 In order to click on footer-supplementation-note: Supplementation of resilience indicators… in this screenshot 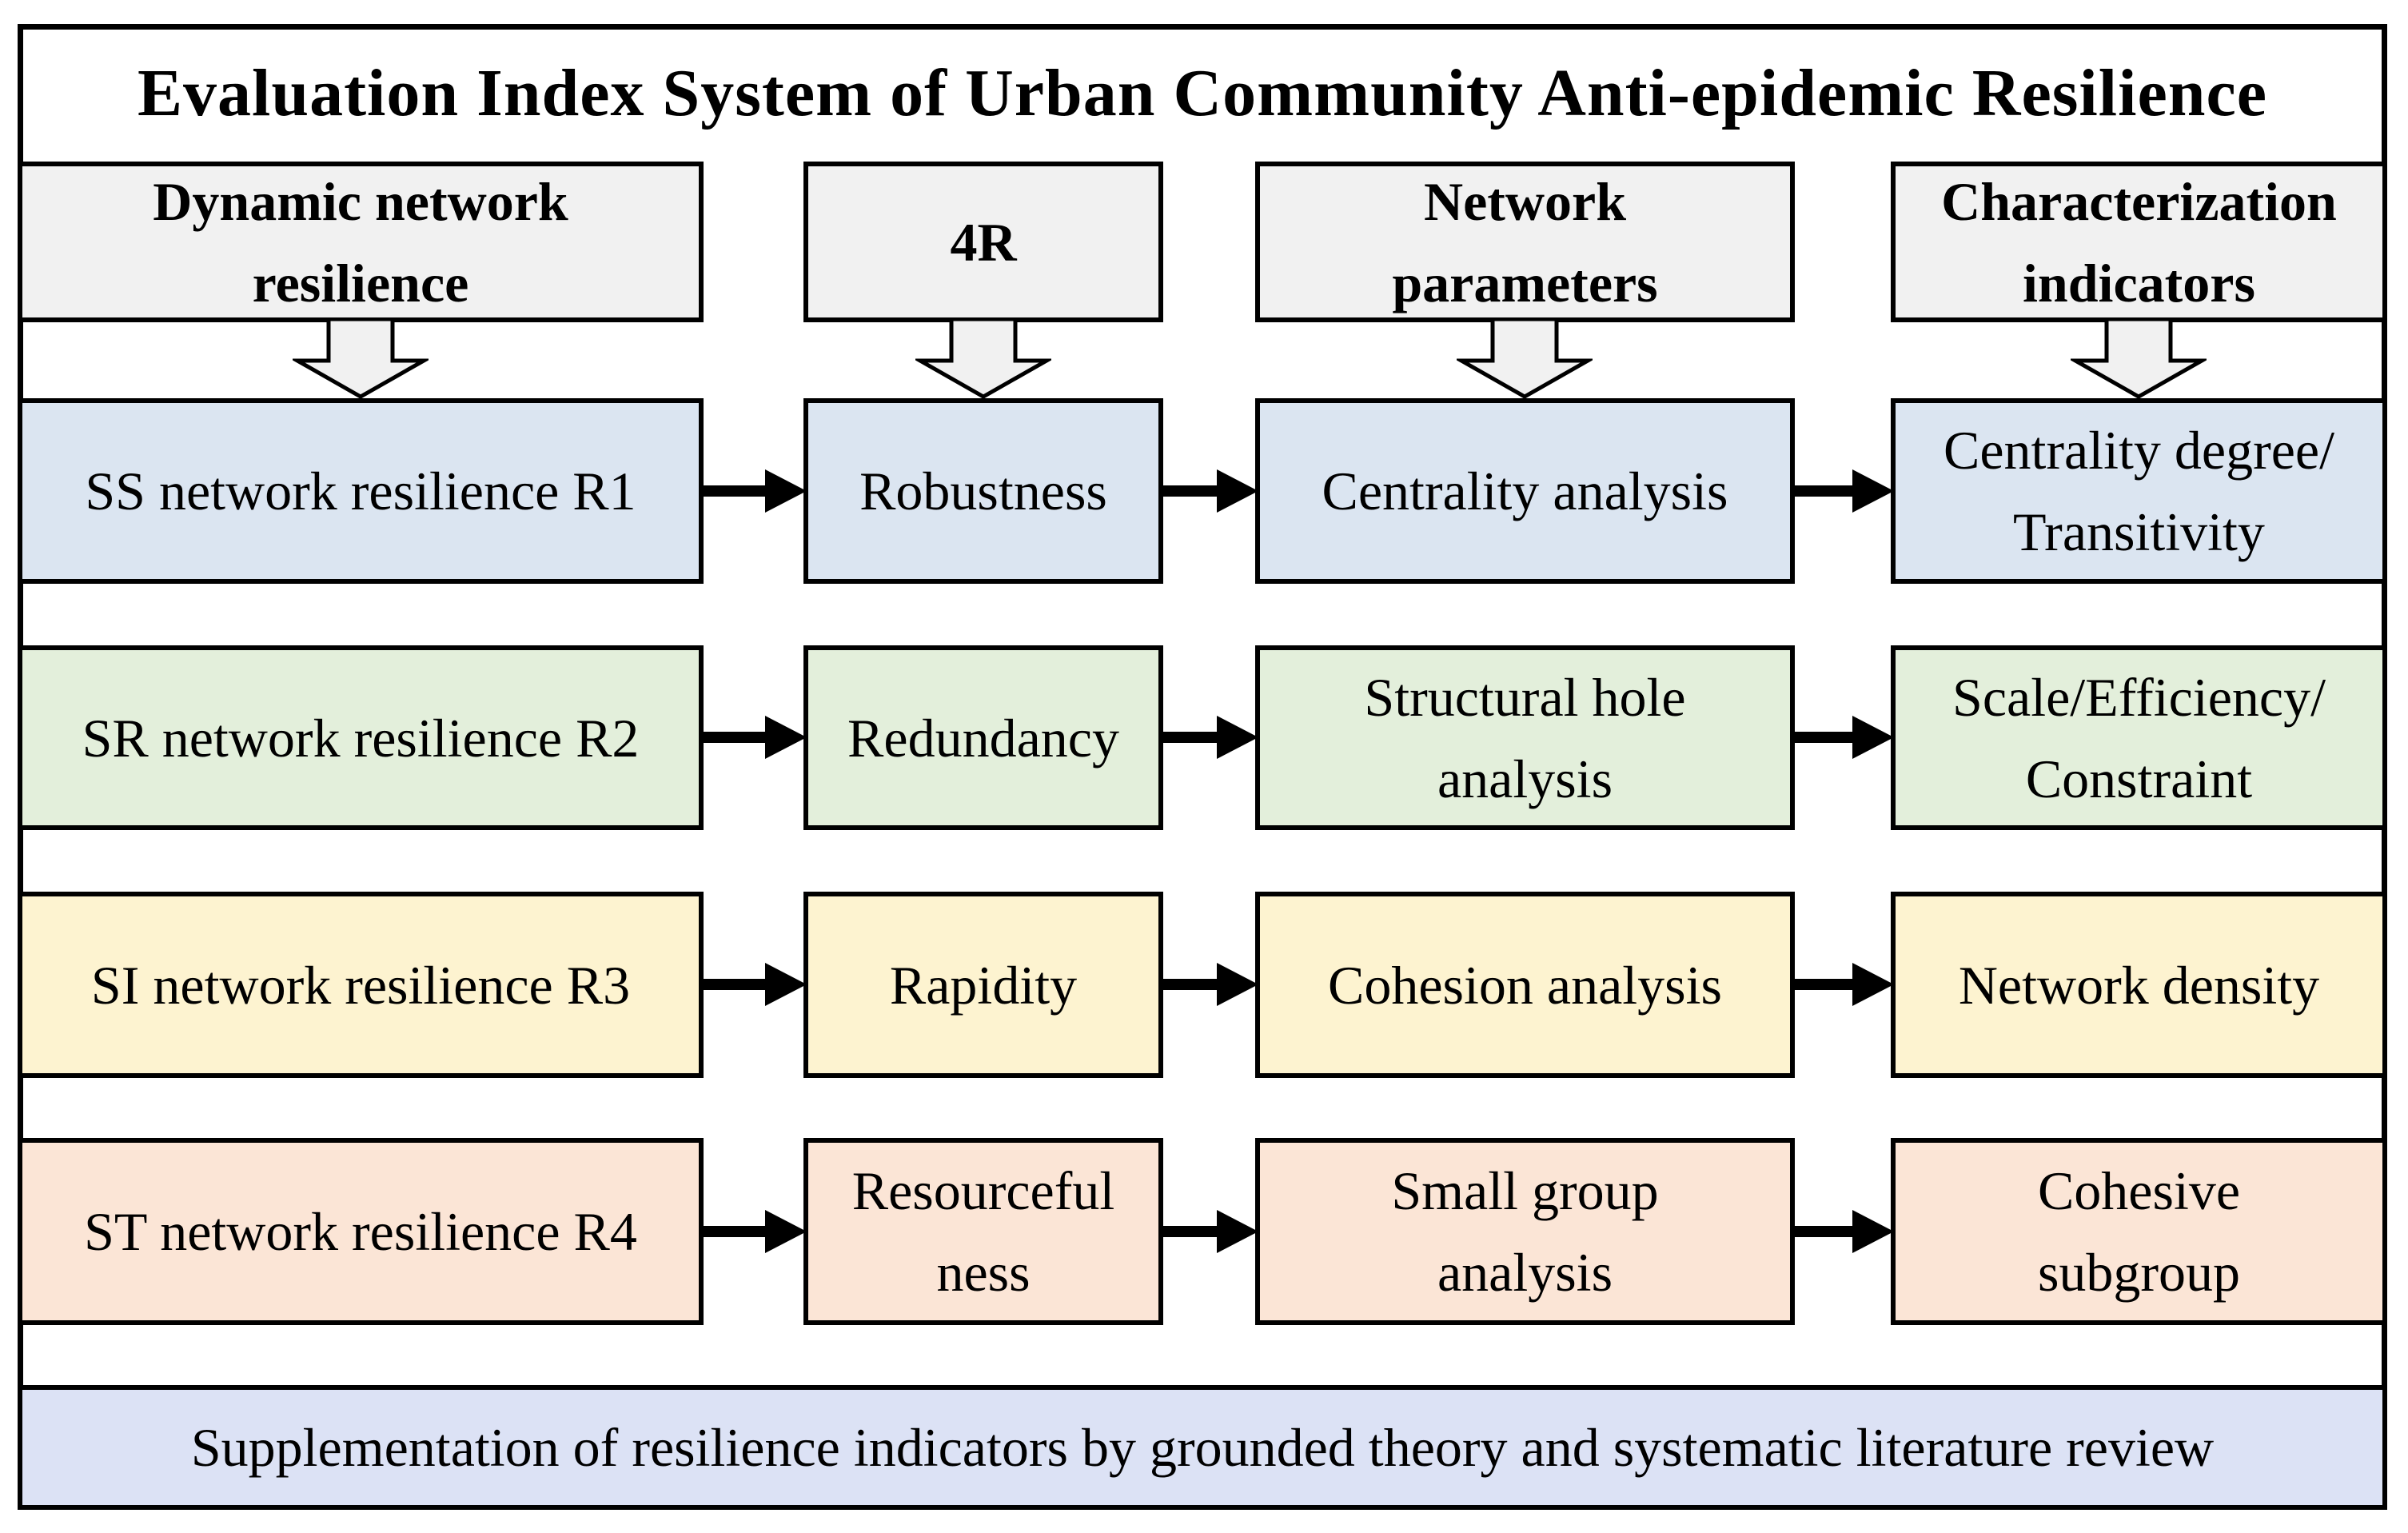, I will do `click(1202, 1447)`.